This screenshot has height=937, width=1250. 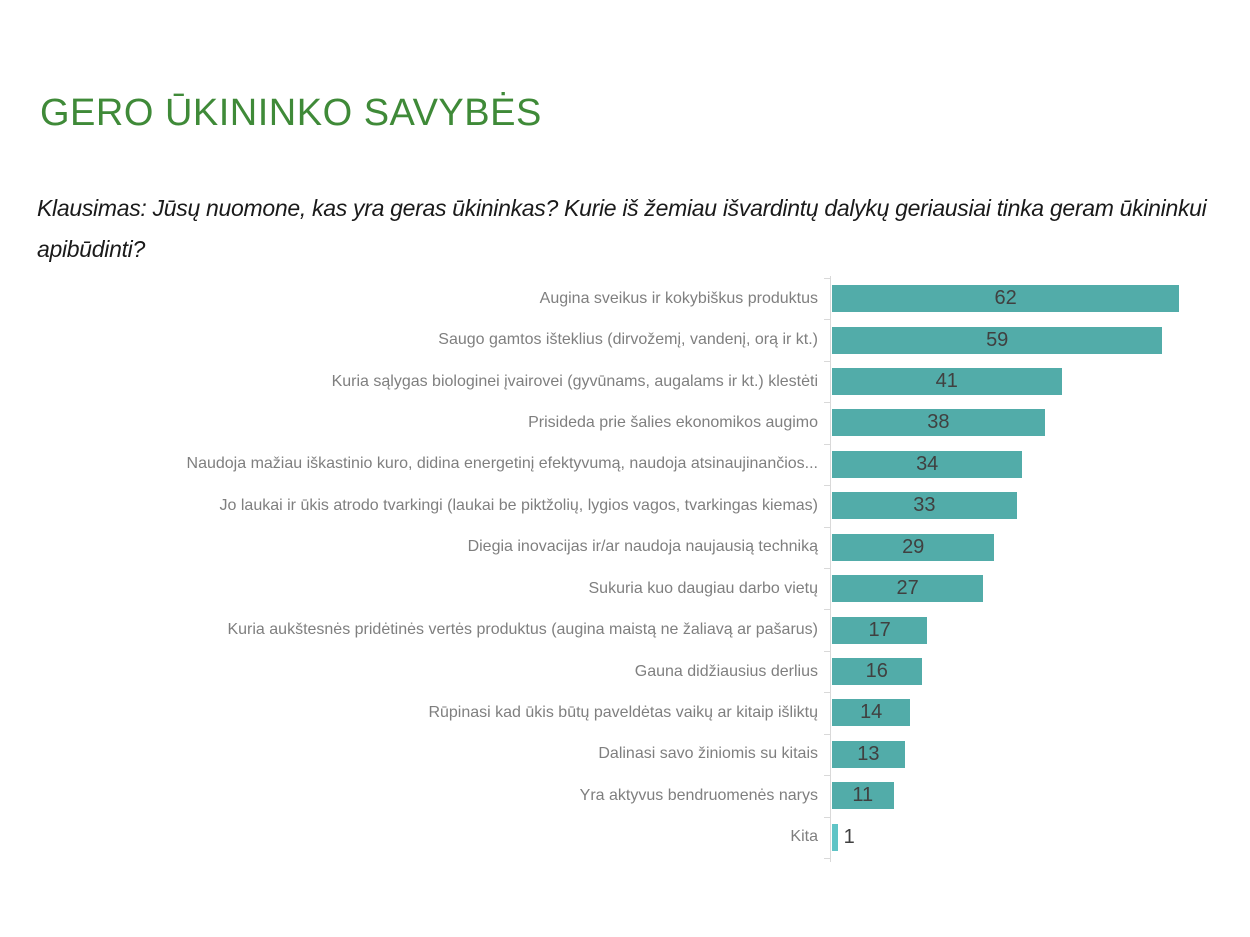 I want to click on value-label: 59, so click(x=997, y=339).